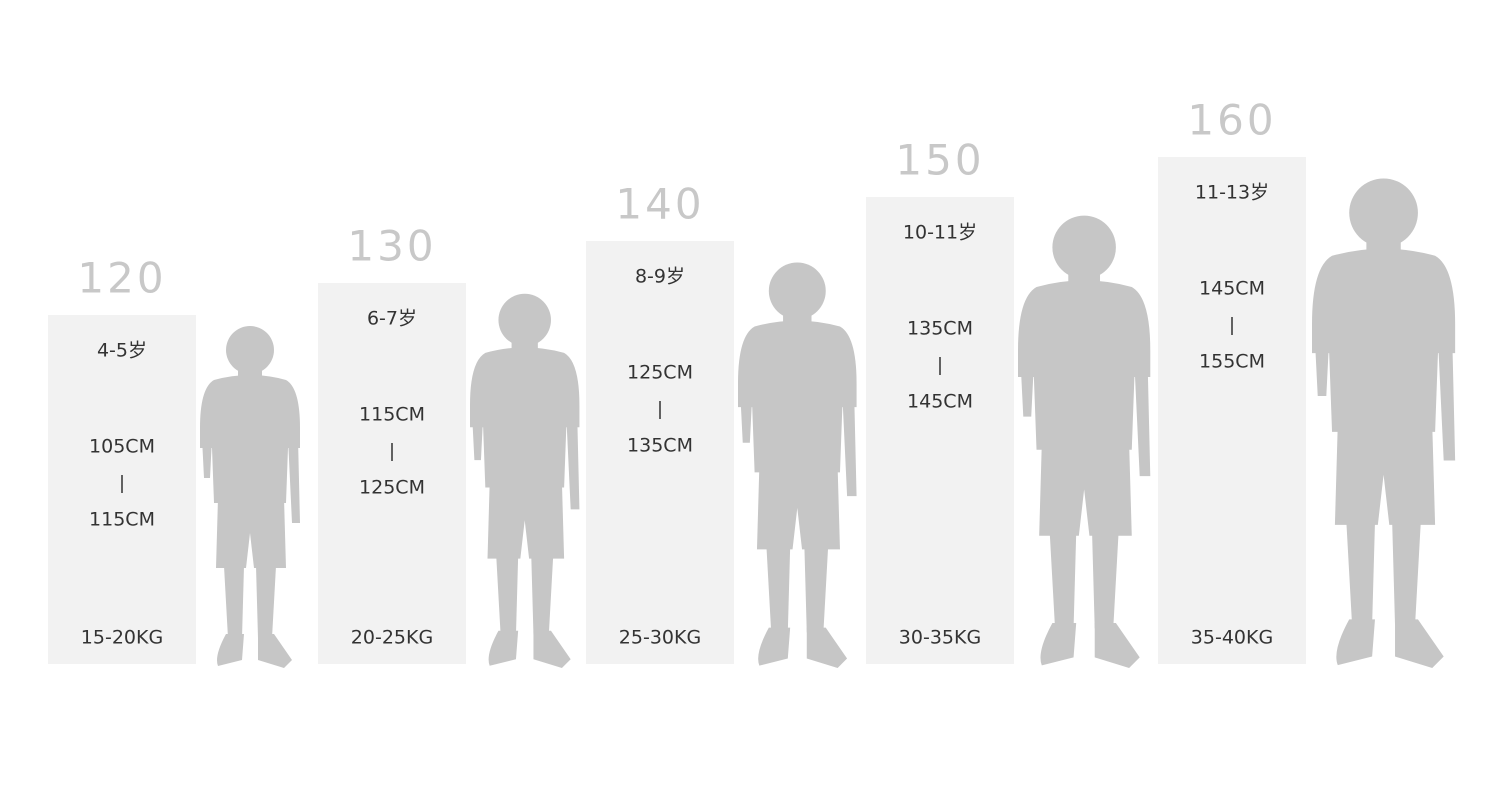 This screenshot has height=808, width=1500. What do you see at coordinates (122, 351) in the screenshot?
I see `age: 4-5岁` at bounding box center [122, 351].